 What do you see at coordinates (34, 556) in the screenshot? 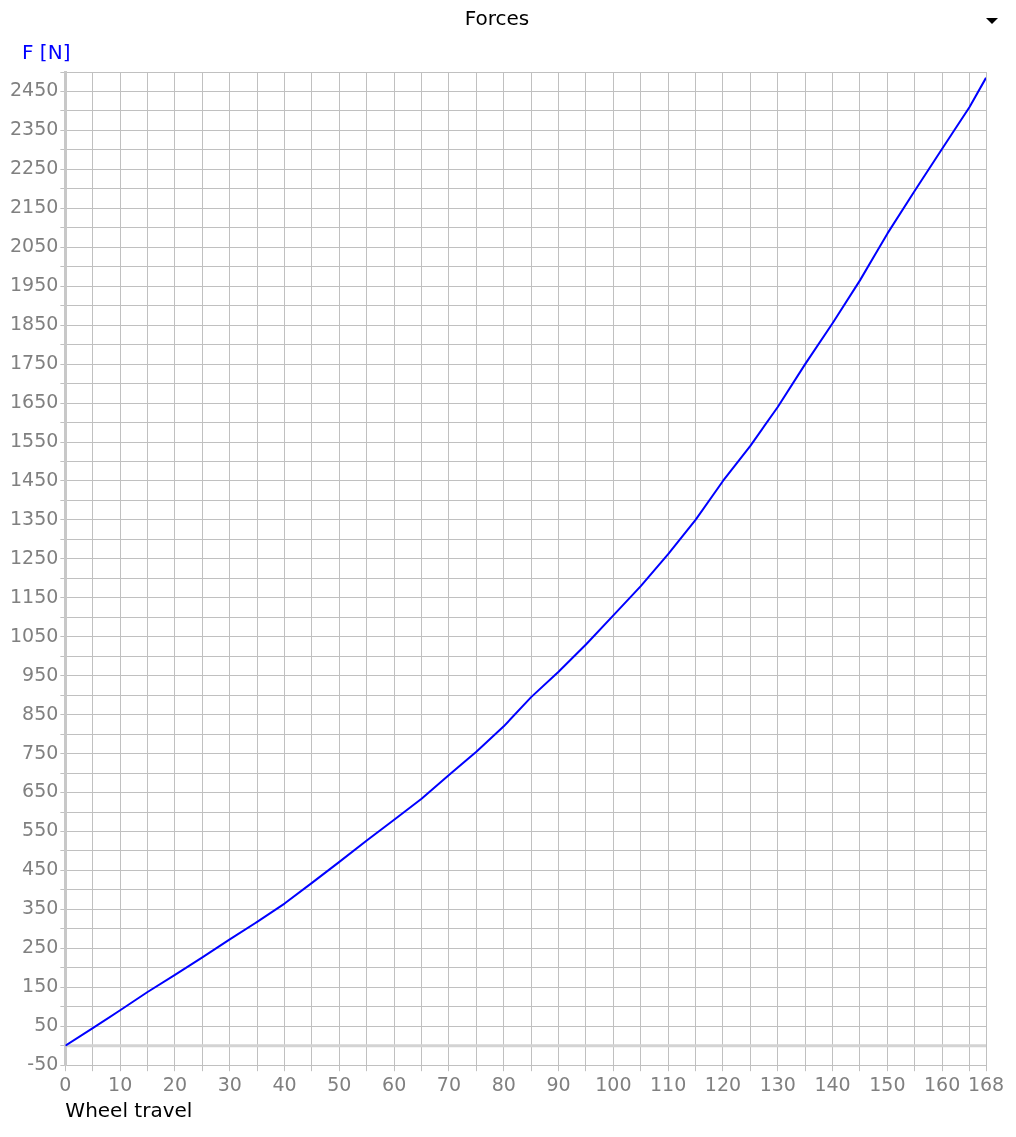
I see `y-tick-label: 1250` at bounding box center [34, 556].